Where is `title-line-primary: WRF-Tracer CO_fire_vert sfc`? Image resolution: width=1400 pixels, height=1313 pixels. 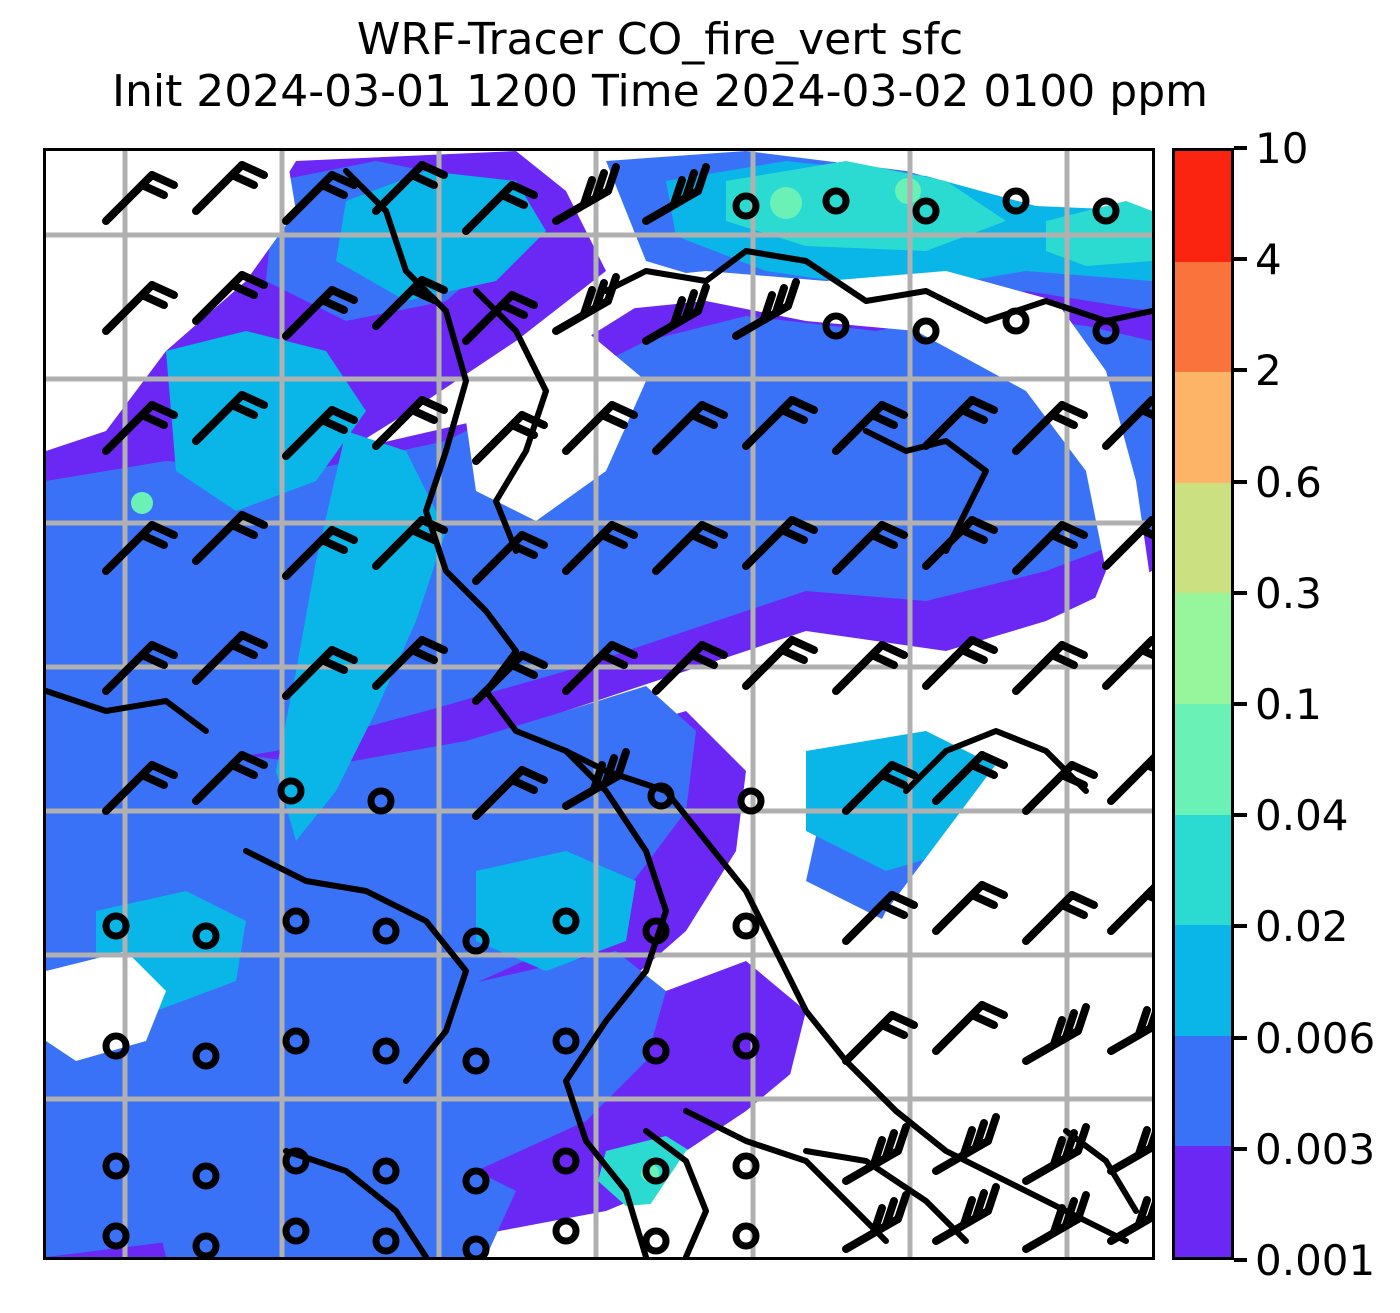 title-line-primary: WRF-Tracer CO_fire_vert sfc is located at coordinates (660, 39).